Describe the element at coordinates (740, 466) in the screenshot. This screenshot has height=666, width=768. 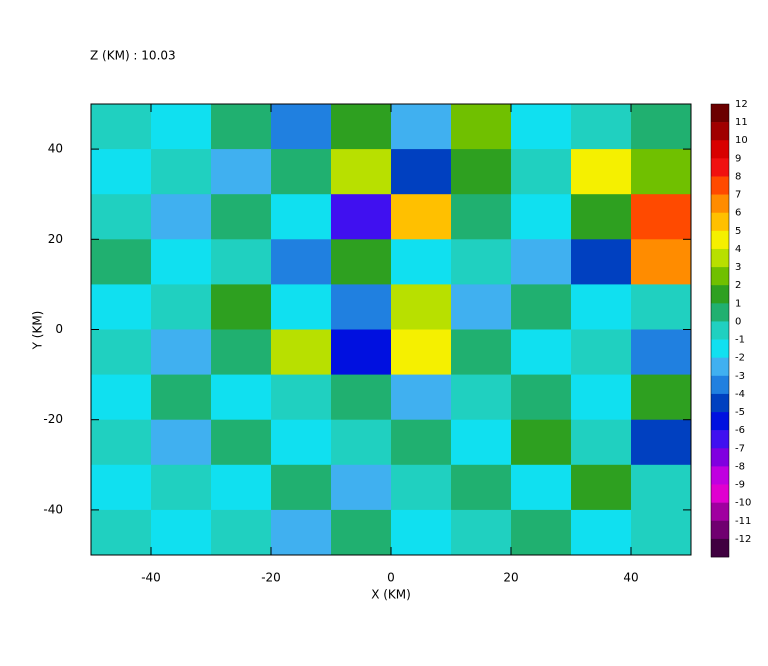
I see `colorbar-label: -8` at that location.